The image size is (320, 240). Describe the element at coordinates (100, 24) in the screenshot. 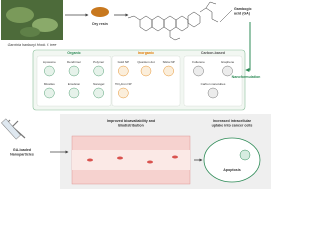

I see `resin-label: Dry resin` at that location.